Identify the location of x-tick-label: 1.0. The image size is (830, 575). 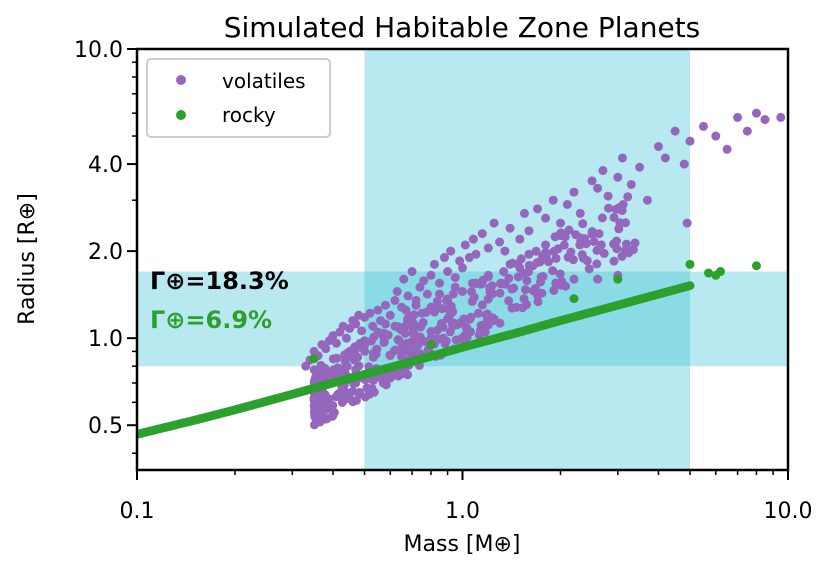
(462, 511).